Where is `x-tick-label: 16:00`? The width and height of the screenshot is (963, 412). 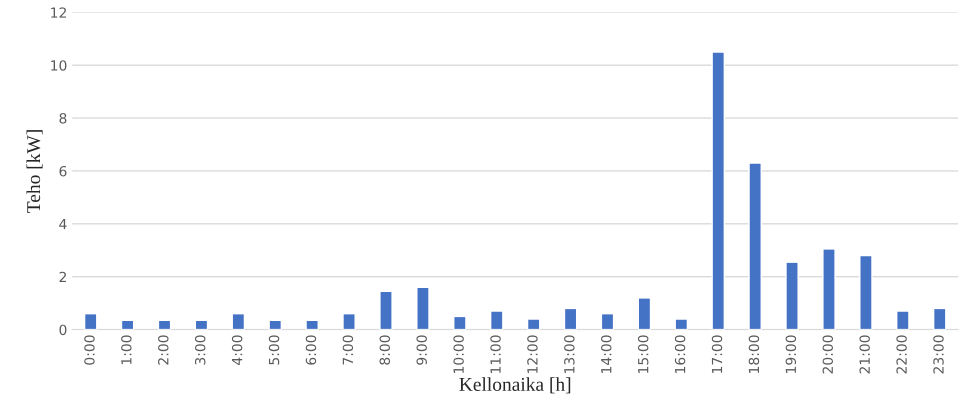 x-tick-label: 16:00 is located at coordinates (680, 354).